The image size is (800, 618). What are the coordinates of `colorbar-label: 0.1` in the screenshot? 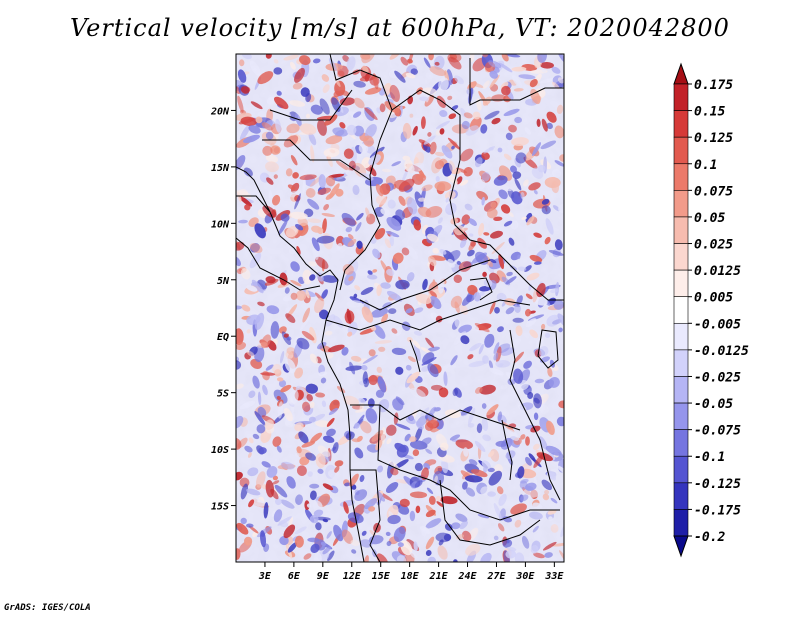 It's located at (705, 165).